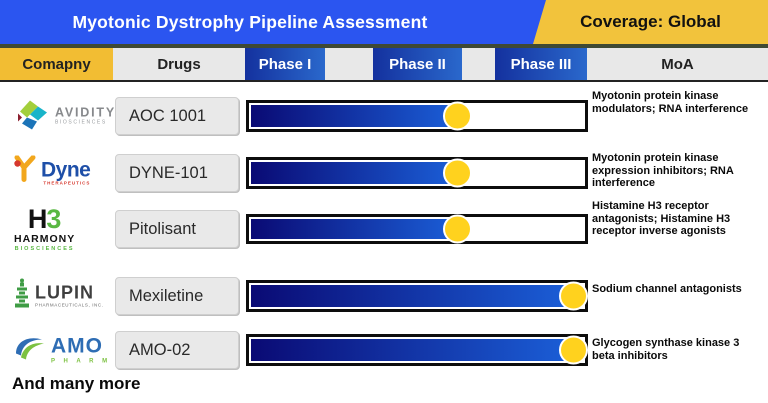 The image size is (768, 403). Describe the element at coordinates (77, 346) in the screenshot. I see `company-logo-text: AMO` at that location.